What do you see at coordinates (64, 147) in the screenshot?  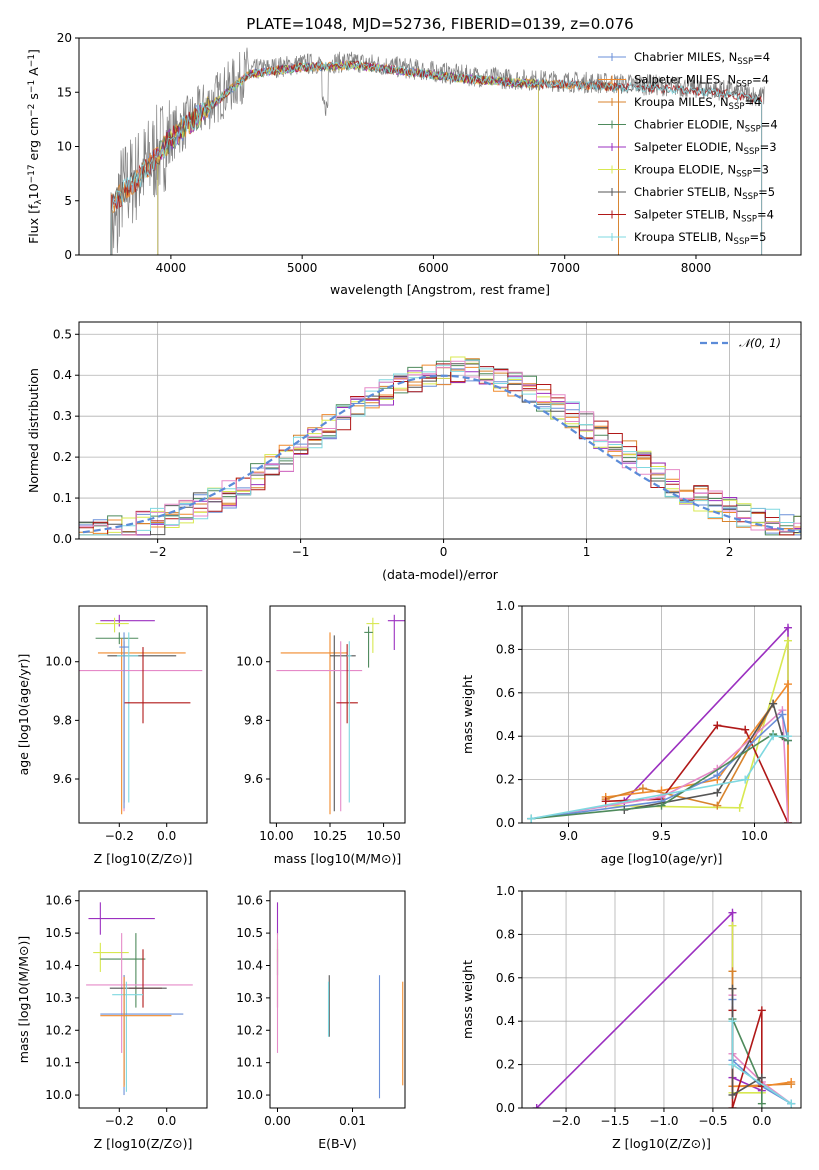 I see `y-tick-label: 10` at bounding box center [64, 147].